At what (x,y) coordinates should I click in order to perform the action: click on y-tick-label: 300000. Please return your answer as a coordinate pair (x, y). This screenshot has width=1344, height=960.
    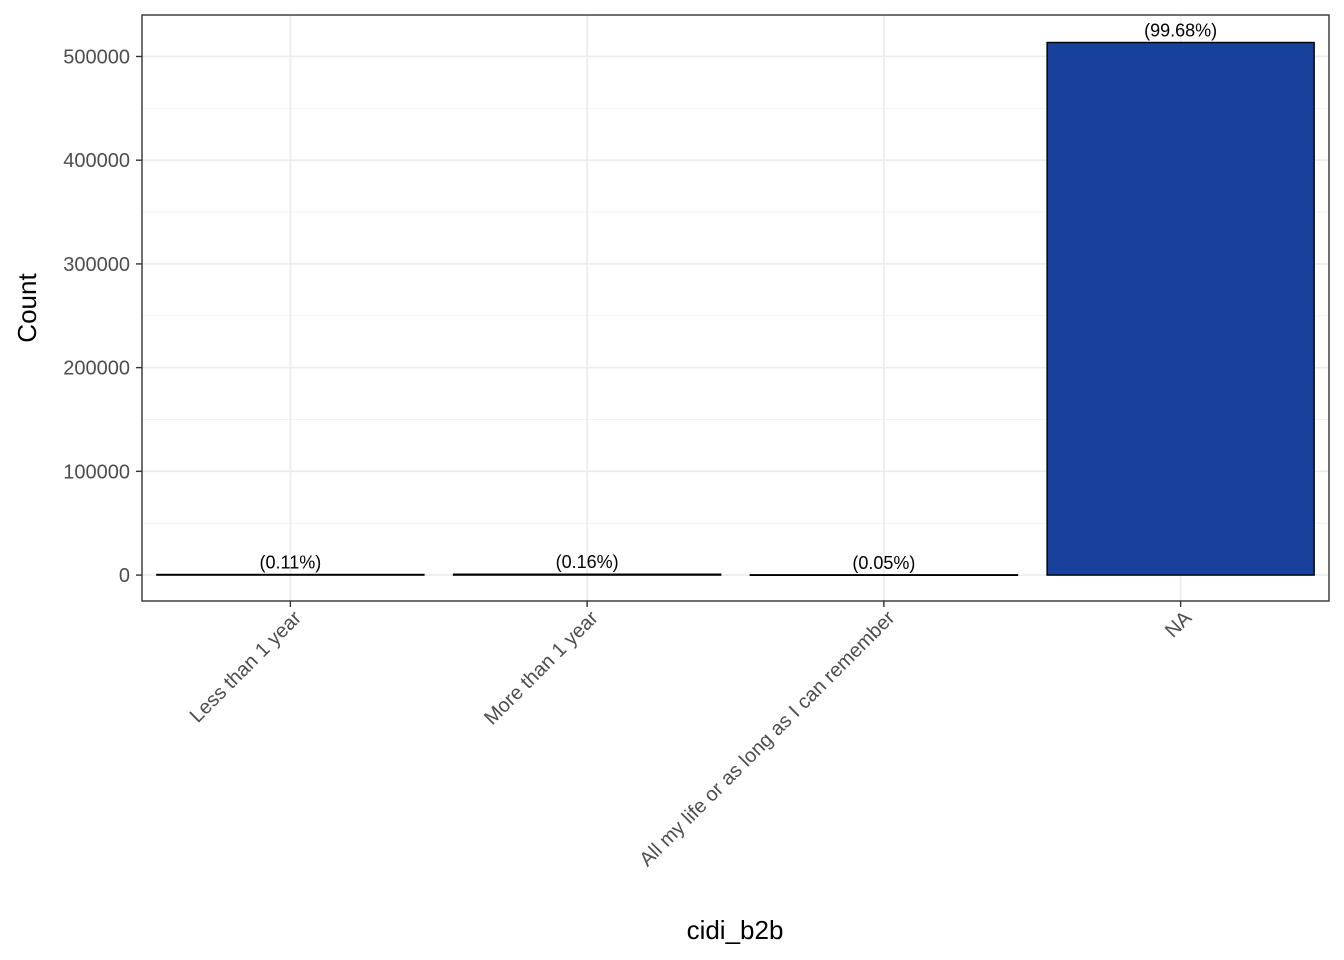
    Looking at the image, I should click on (96, 265).